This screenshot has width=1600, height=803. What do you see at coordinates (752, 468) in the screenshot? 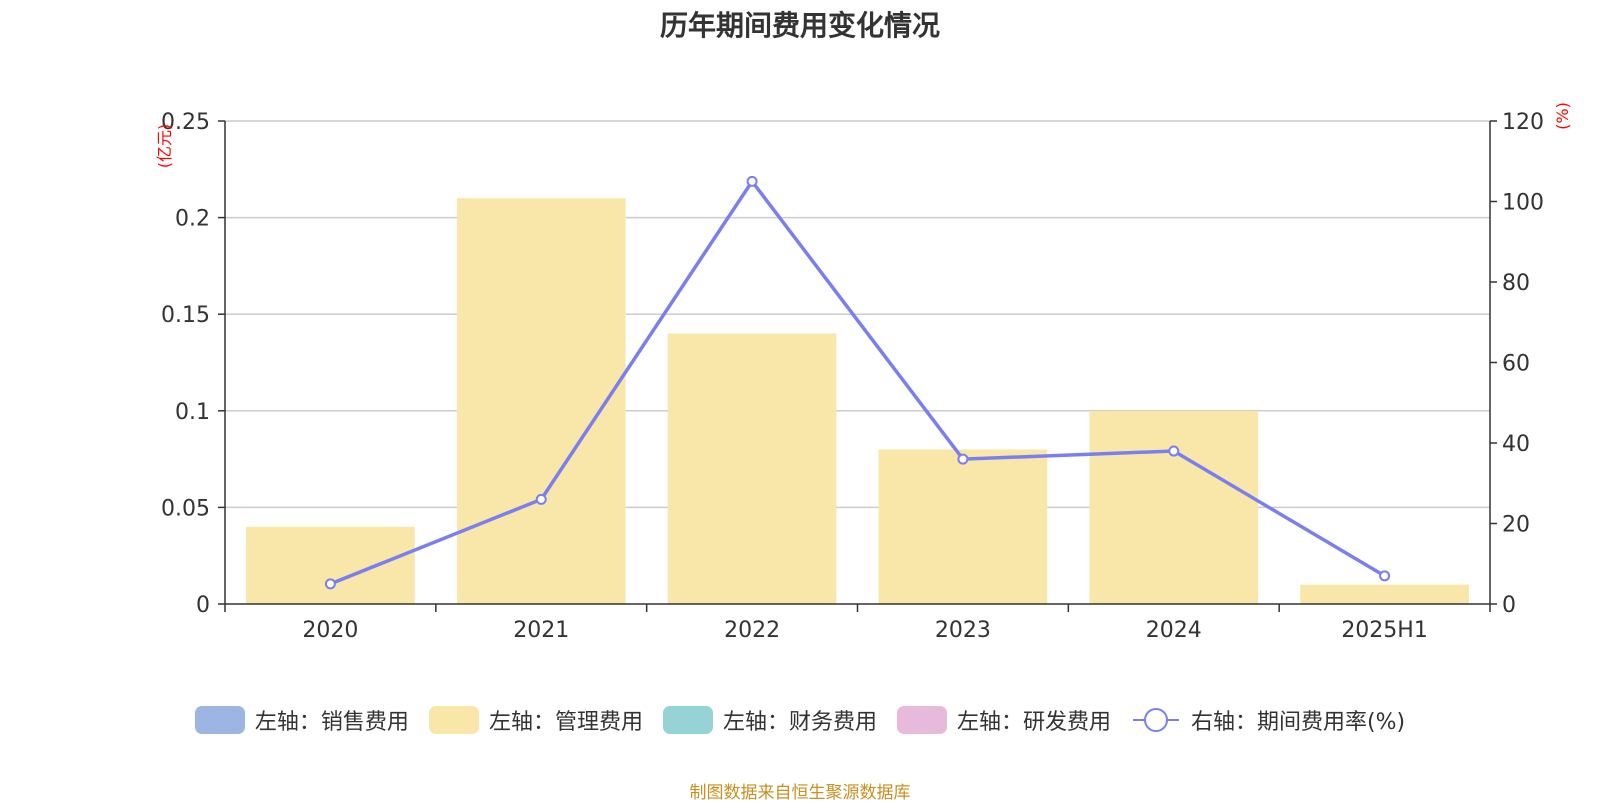
I see `bar-2022` at bounding box center [752, 468].